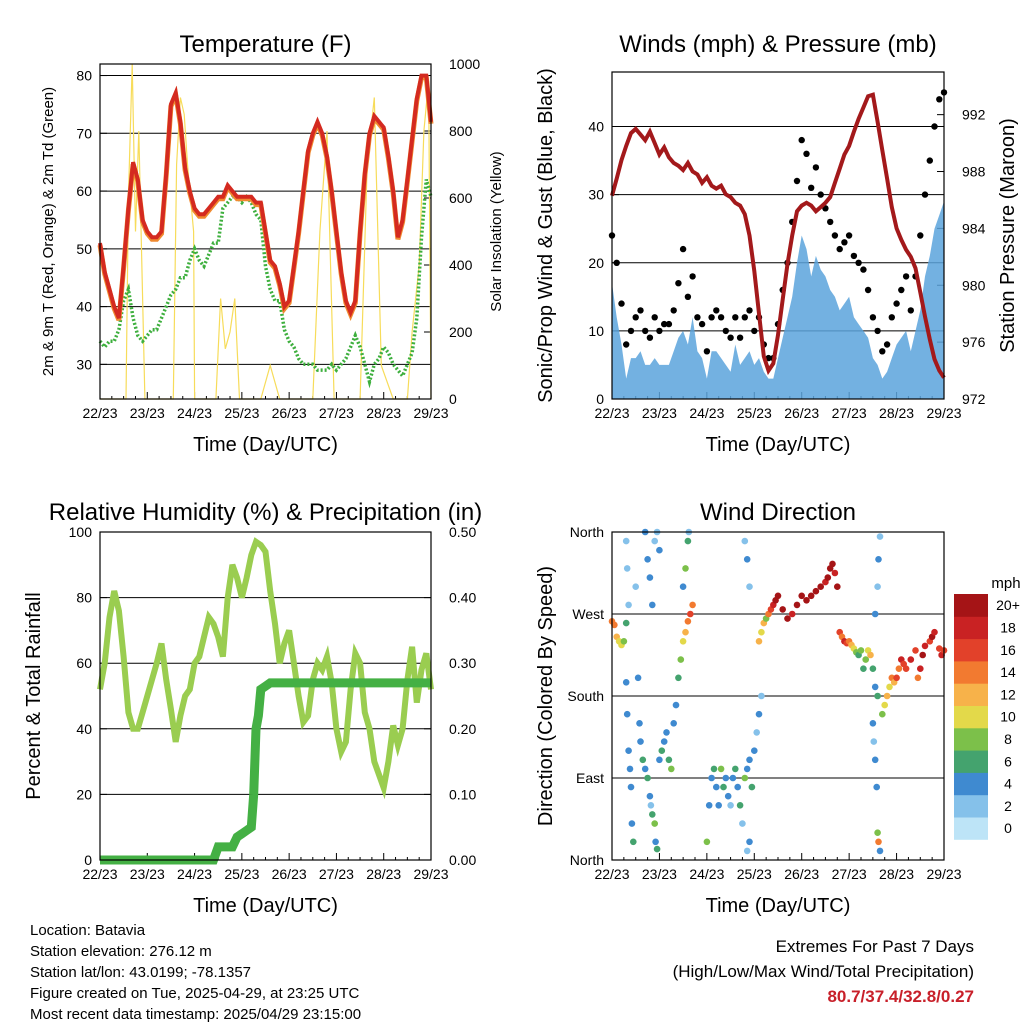 The height and width of the screenshot is (1025, 1024). What do you see at coordinates (1005, 583) in the screenshot?
I see `colorbar-unit-label: mph` at bounding box center [1005, 583].